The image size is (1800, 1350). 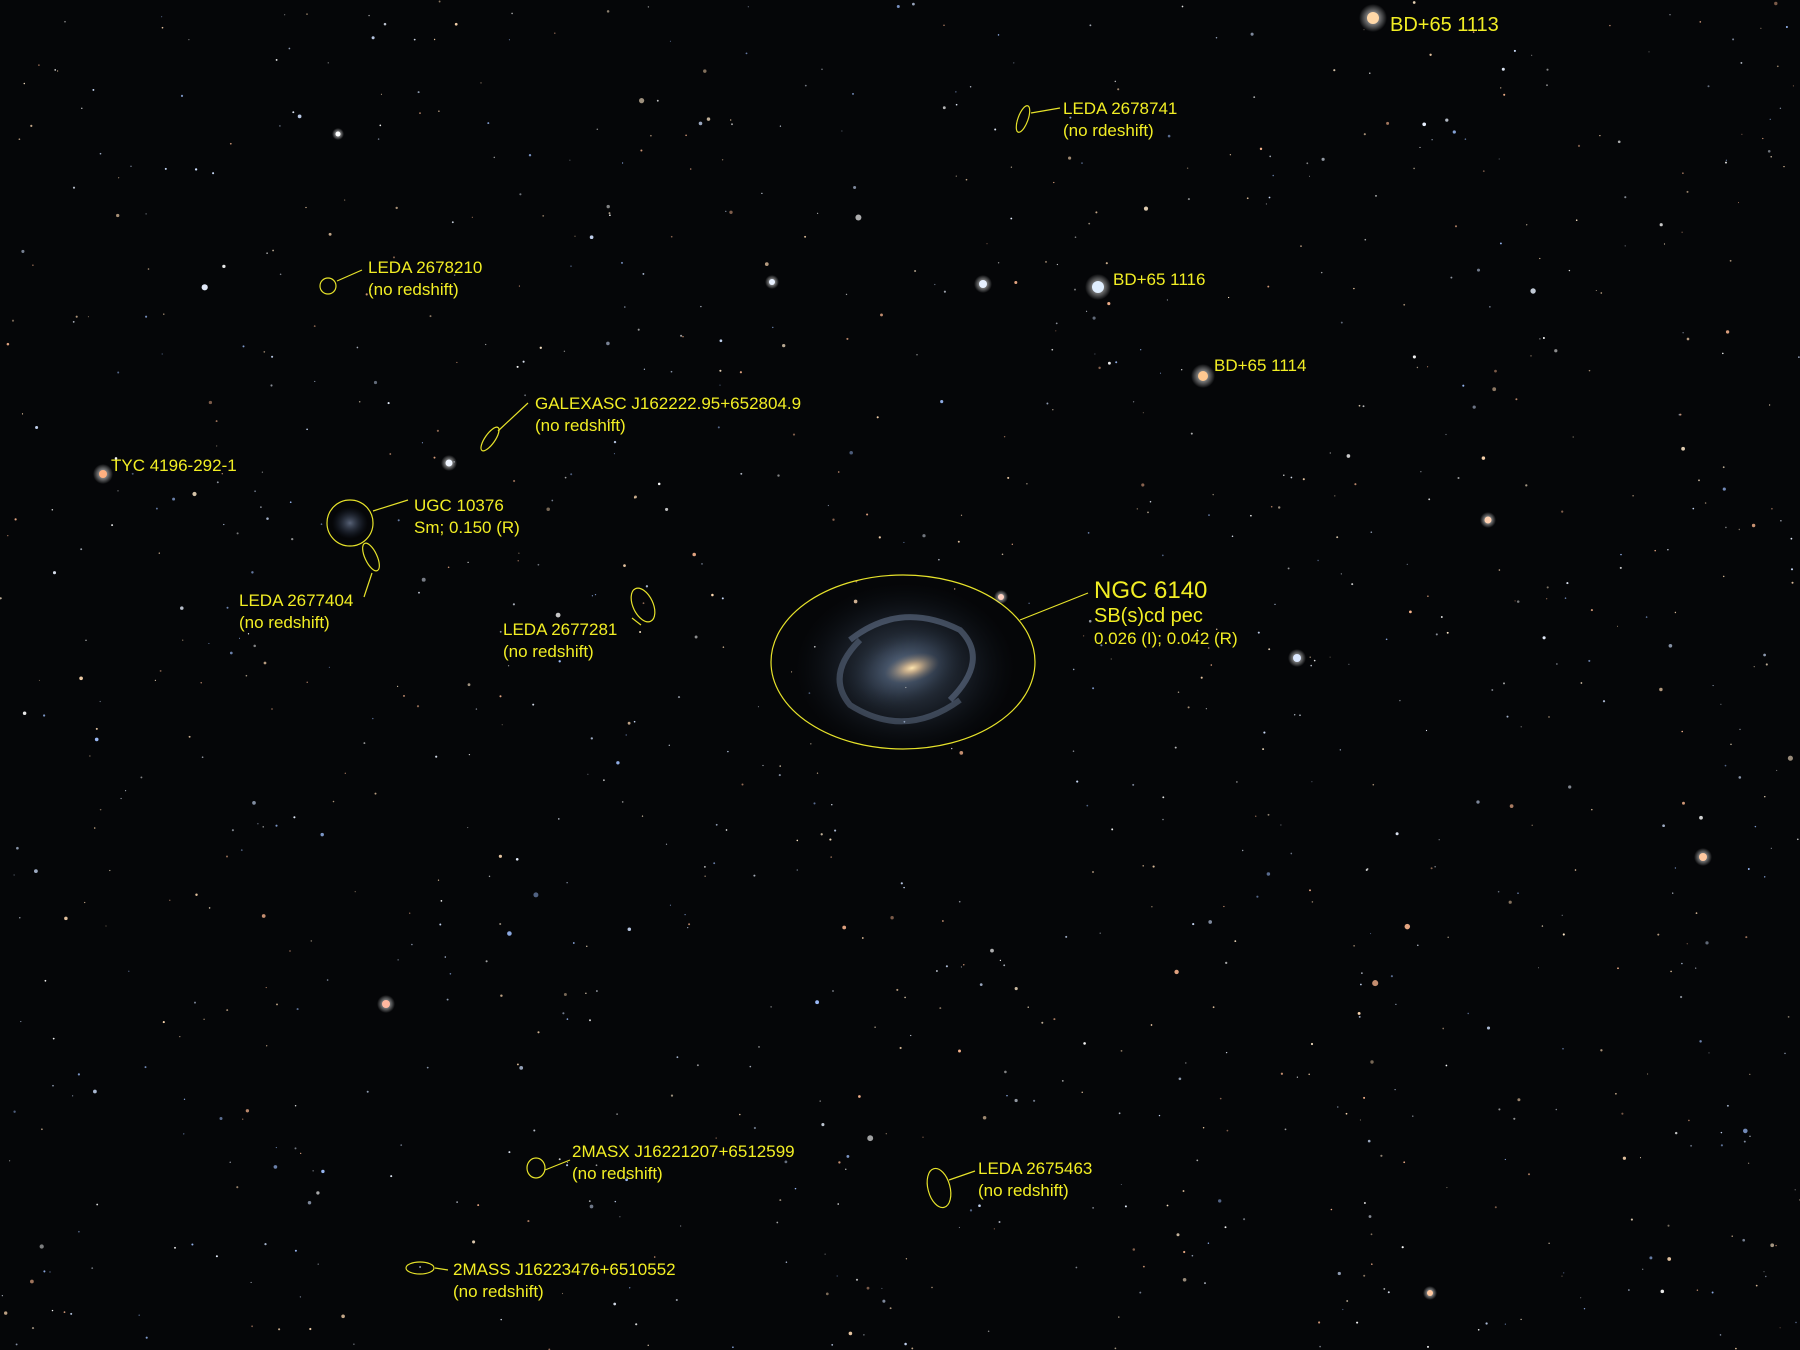 I want to click on ugc10376-info: Sm; 0.150 (R), so click(x=467, y=527).